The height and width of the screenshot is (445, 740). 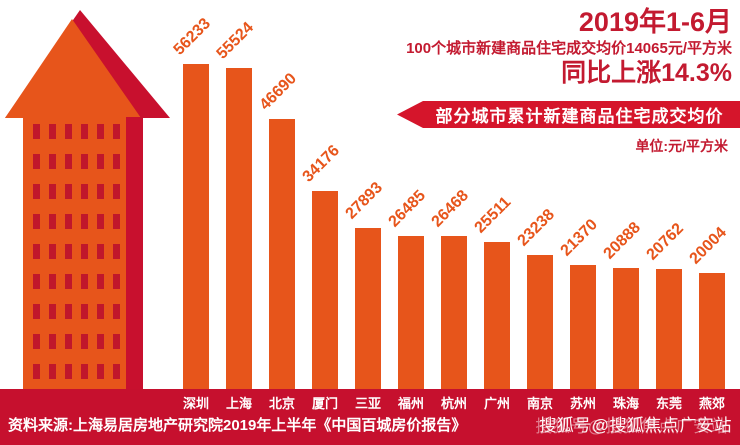 I want to click on city-label-上海: 上海, so click(x=238, y=403).